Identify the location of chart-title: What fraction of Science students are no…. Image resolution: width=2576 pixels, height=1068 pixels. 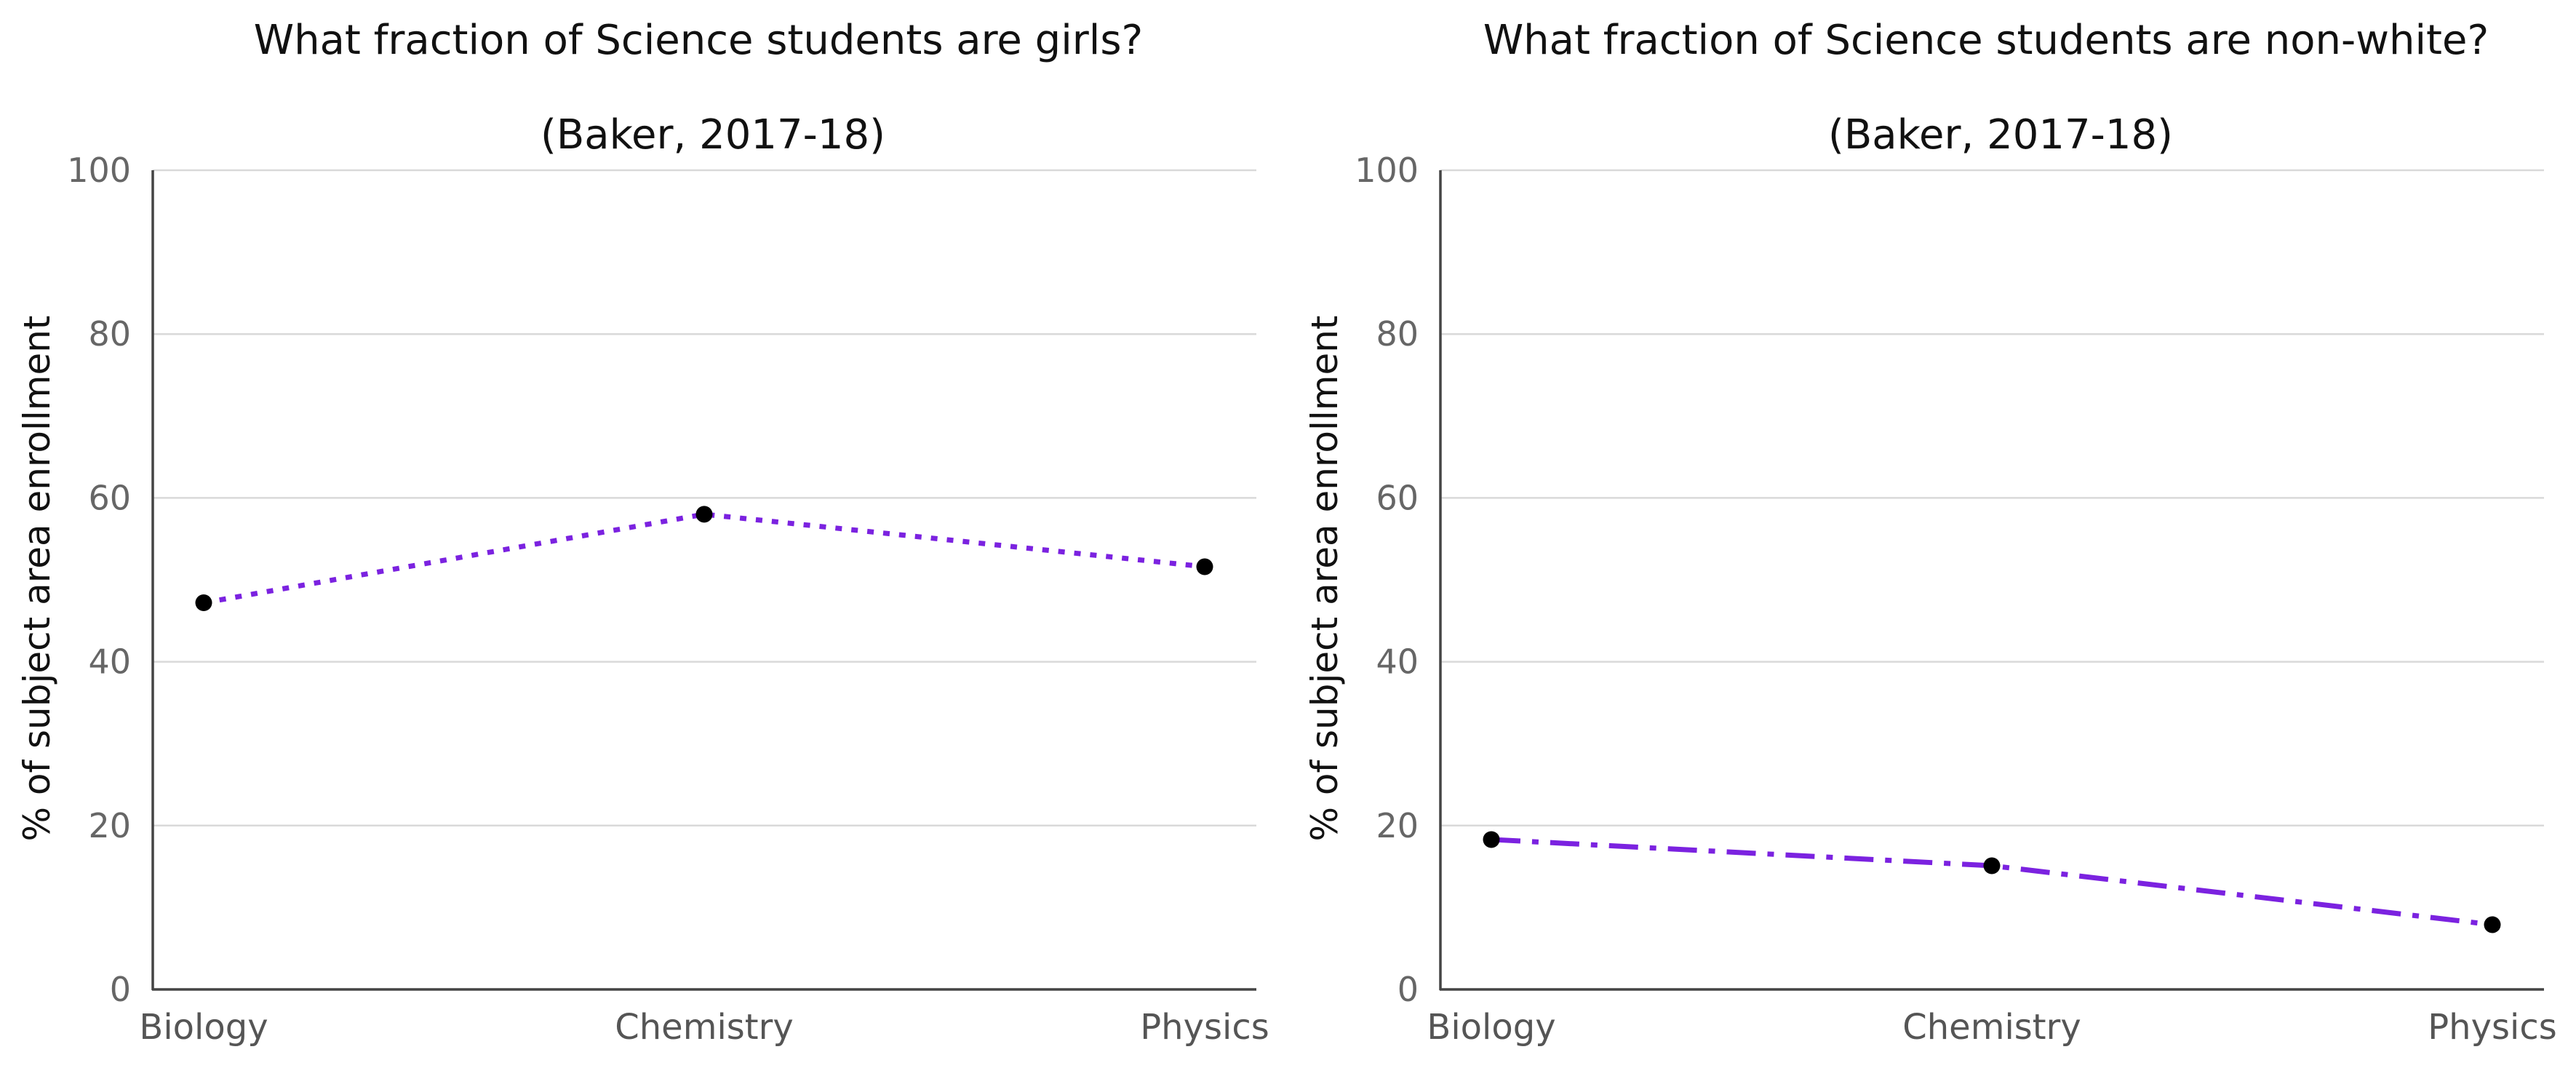
(1986, 40).